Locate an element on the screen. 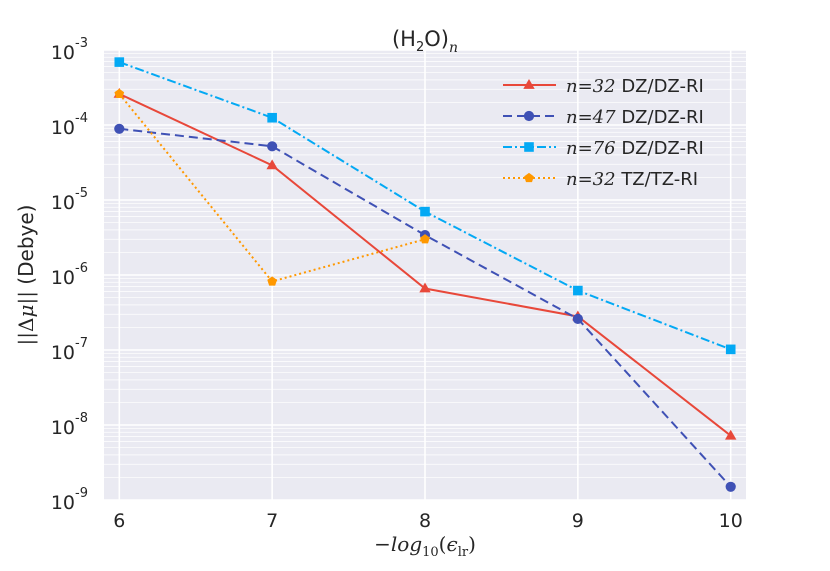 The height and width of the screenshot is (571, 830). legend-label: n=47 DZ/DZ-RI is located at coordinates (635, 117).